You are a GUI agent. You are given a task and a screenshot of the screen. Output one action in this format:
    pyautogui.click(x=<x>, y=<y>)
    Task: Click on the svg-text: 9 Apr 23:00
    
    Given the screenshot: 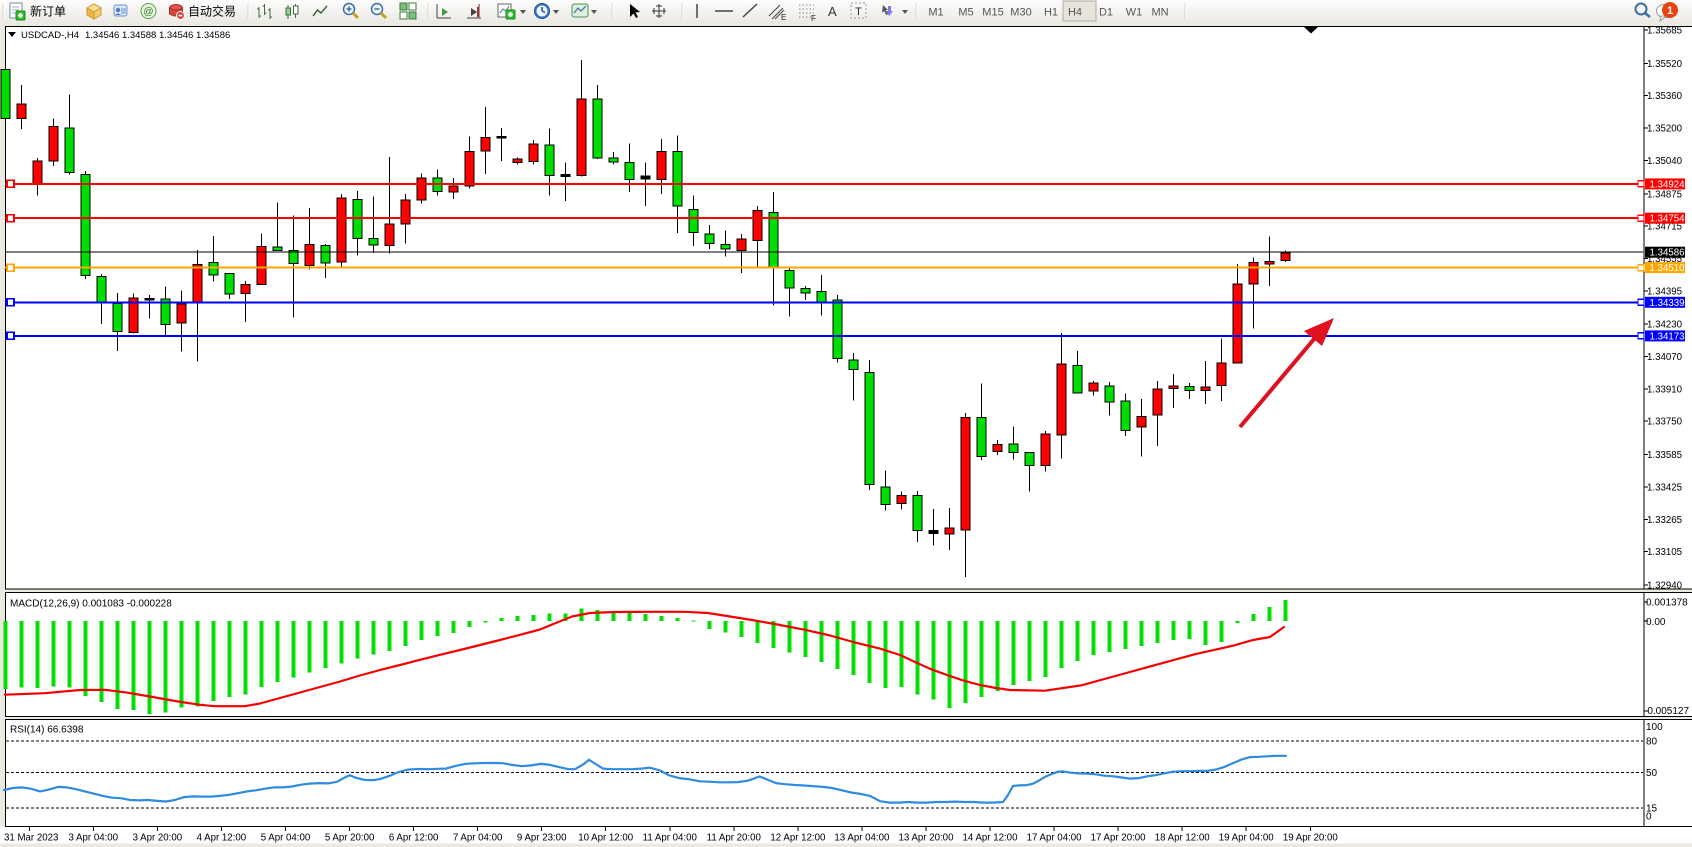 What is the action you would take?
    pyautogui.click(x=542, y=838)
    